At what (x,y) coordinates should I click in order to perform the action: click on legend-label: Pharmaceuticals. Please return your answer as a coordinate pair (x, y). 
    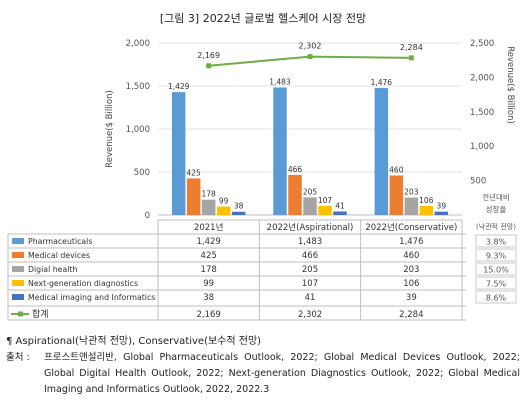
    Looking at the image, I should click on (60, 241).